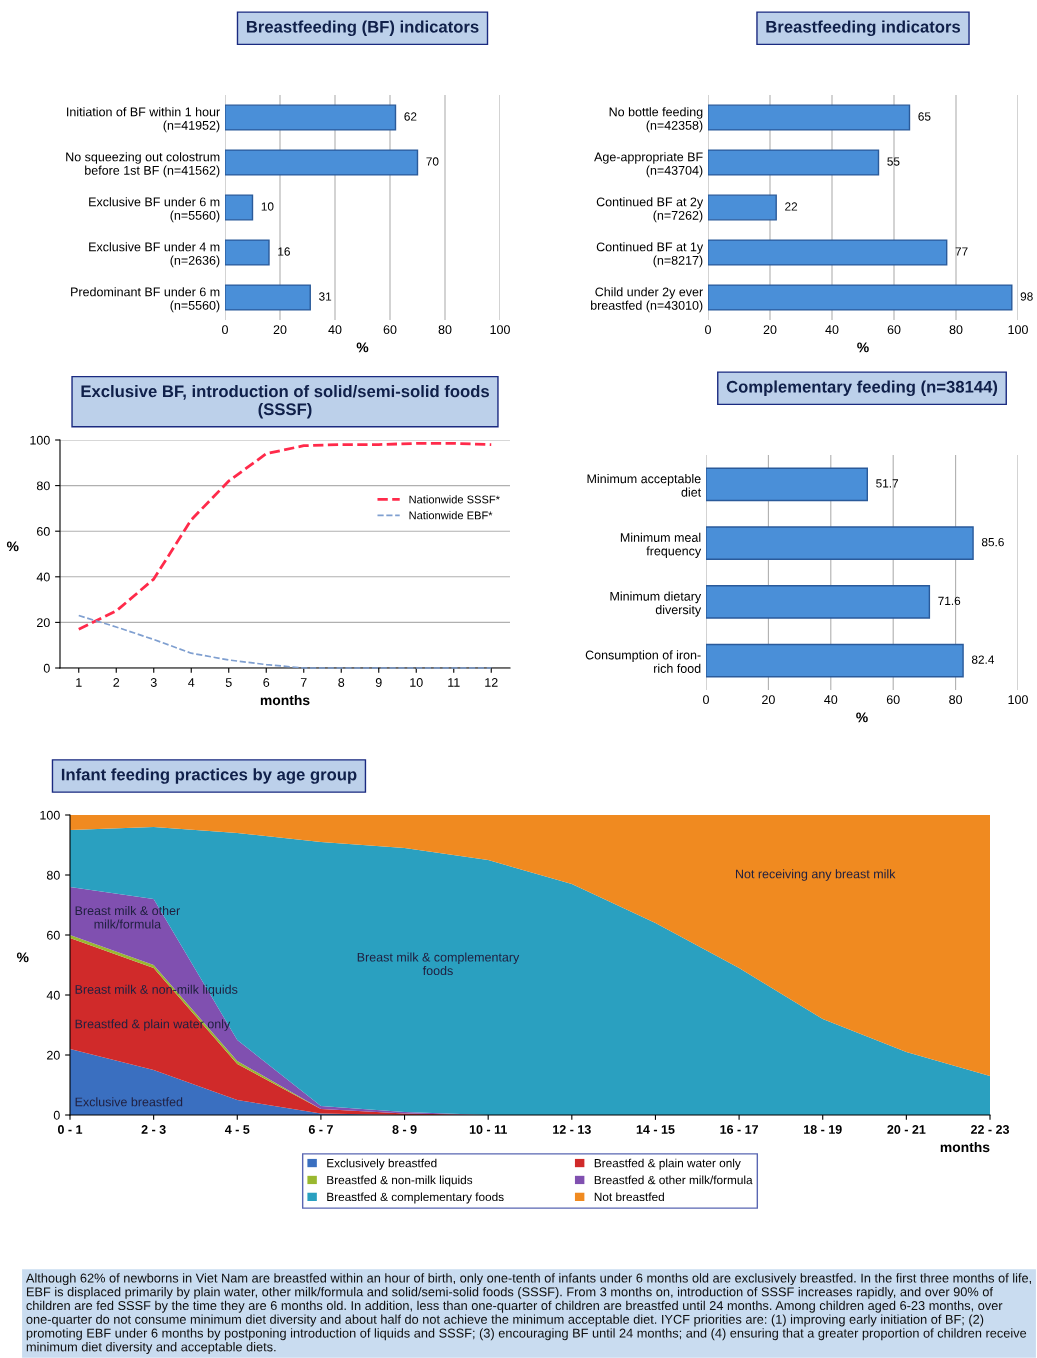 The height and width of the screenshot is (1358, 1037). I want to click on legend-label: Breastfed & complementary foods, so click(415, 1198).